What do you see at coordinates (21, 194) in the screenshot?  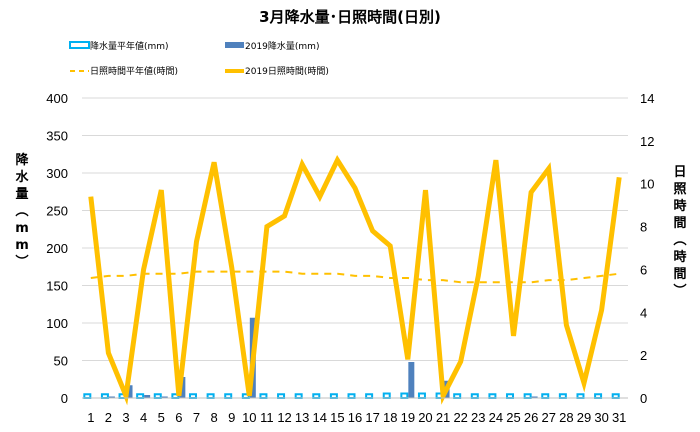 I see `y-axis-title-char: 量` at bounding box center [21, 194].